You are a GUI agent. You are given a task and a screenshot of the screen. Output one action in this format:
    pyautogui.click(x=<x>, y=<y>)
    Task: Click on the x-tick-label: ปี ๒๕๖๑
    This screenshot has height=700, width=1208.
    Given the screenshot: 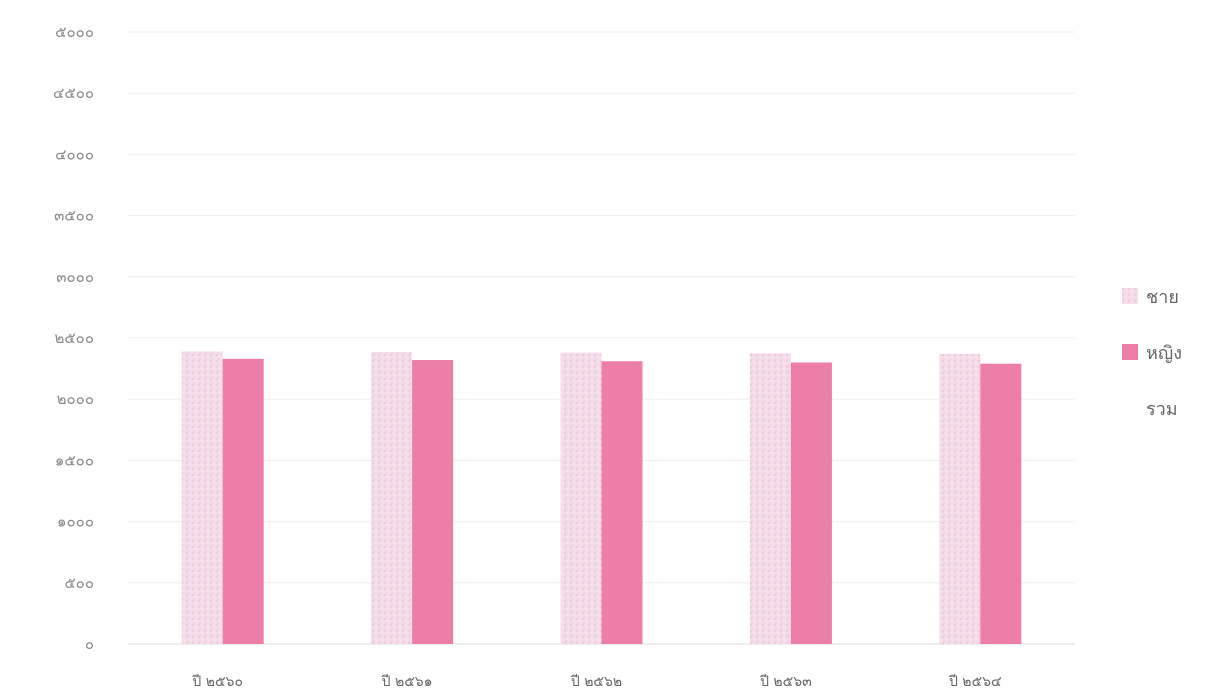 What is the action you would take?
    pyautogui.click(x=406, y=682)
    